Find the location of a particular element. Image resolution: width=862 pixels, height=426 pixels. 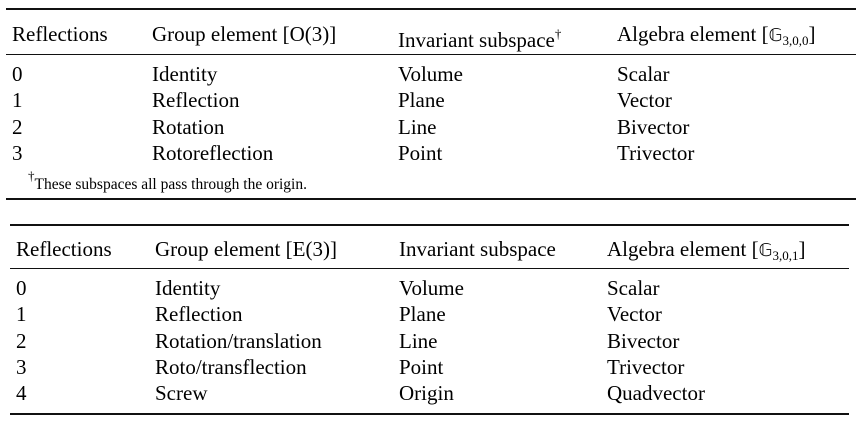

cell-group: Rotoreflection is located at coordinates (213, 153).